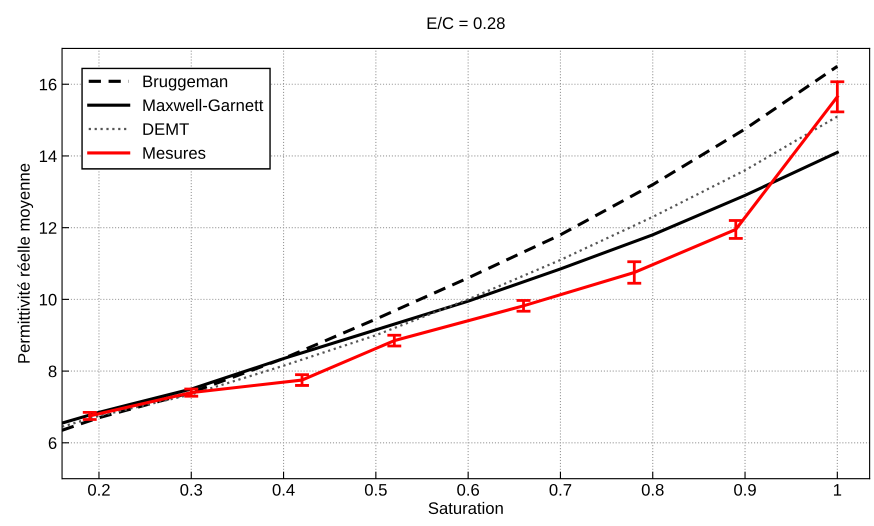  Describe the element at coordinates (48, 300) in the screenshot. I see `y-tick-label: 10` at that location.